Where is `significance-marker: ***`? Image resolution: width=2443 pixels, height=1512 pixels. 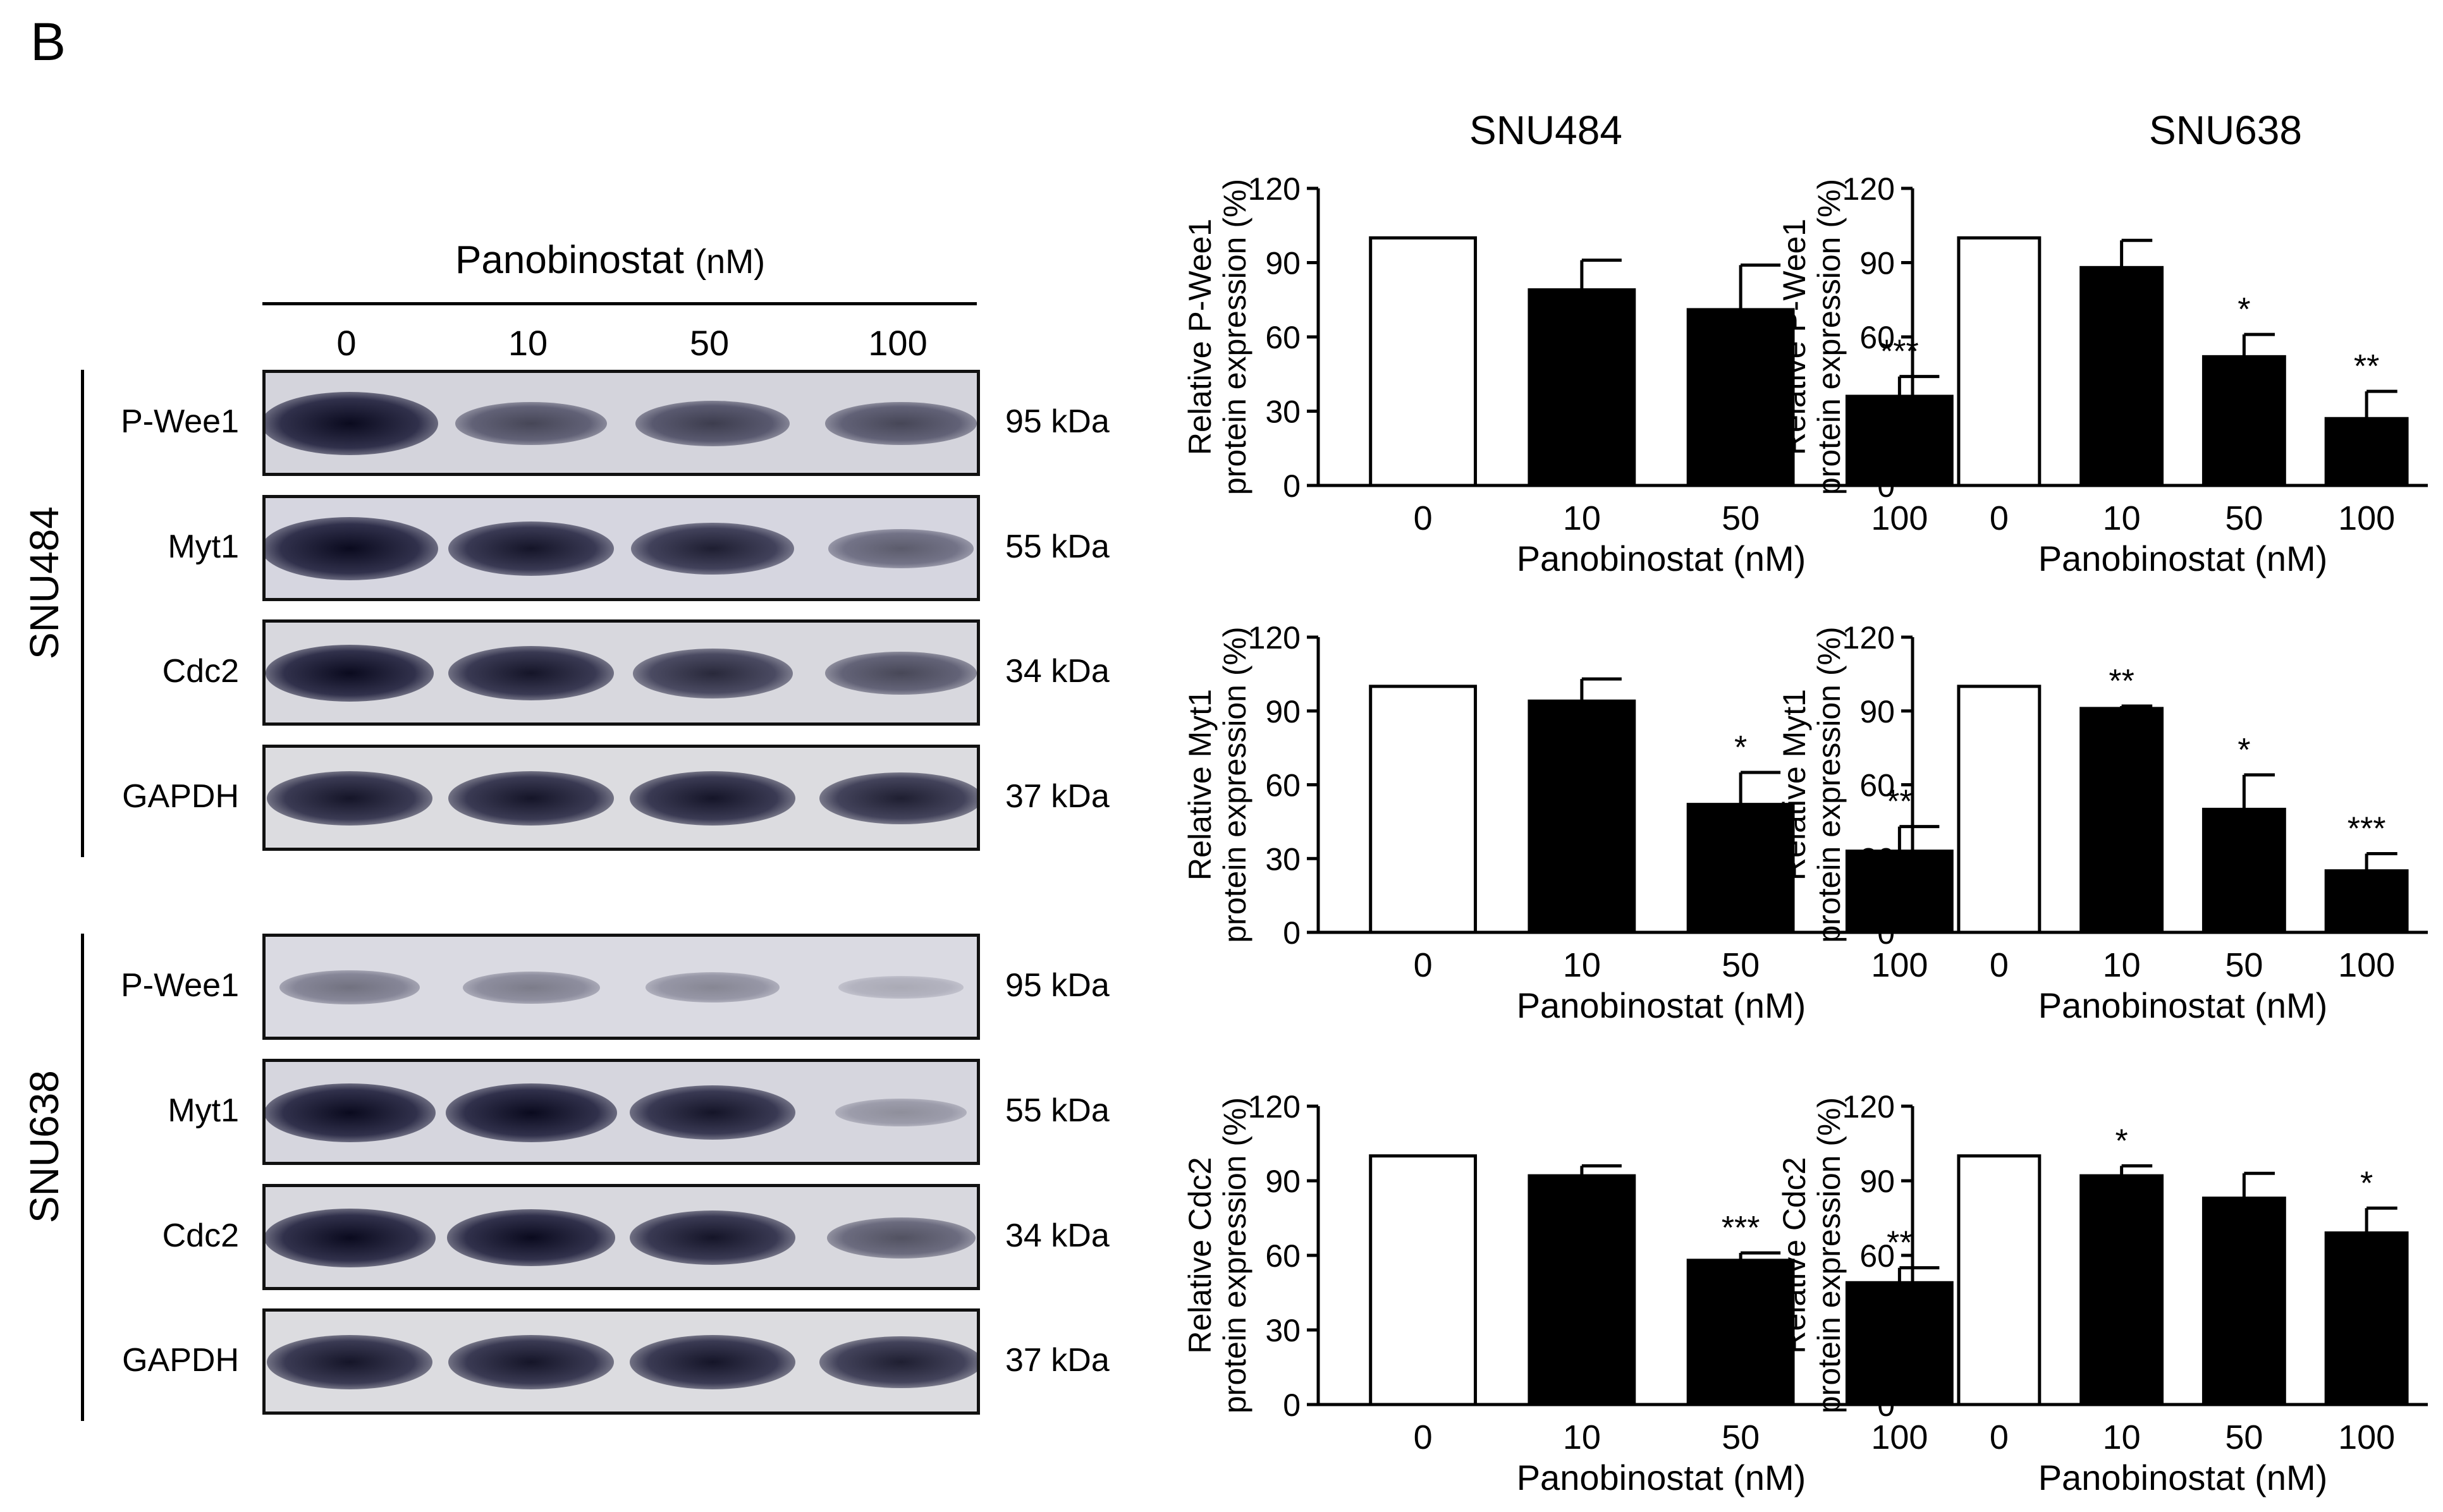
significance-marker: *** is located at coordinates (1741, 1228).